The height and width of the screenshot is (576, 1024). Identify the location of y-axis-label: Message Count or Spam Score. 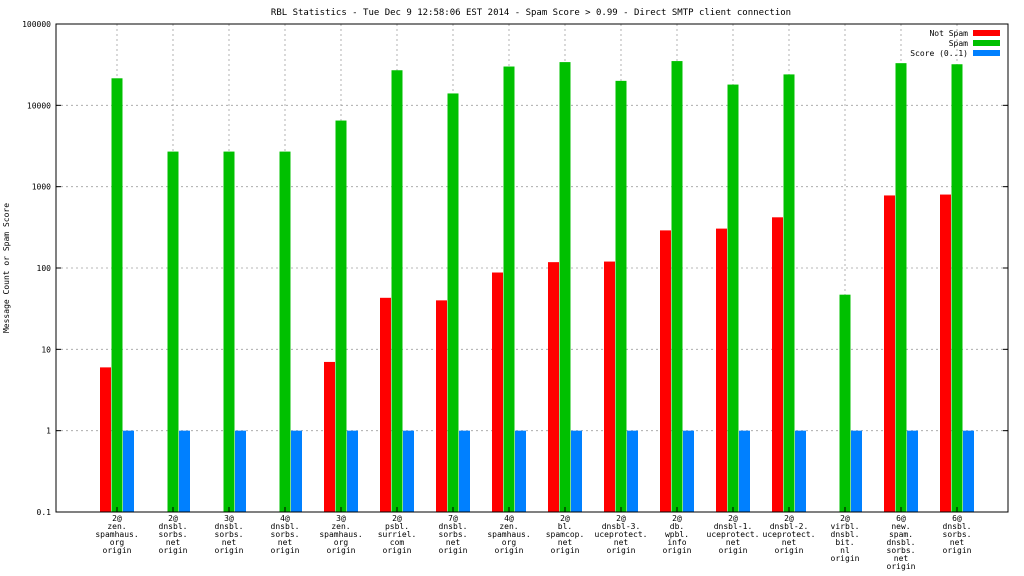
(6, 268).